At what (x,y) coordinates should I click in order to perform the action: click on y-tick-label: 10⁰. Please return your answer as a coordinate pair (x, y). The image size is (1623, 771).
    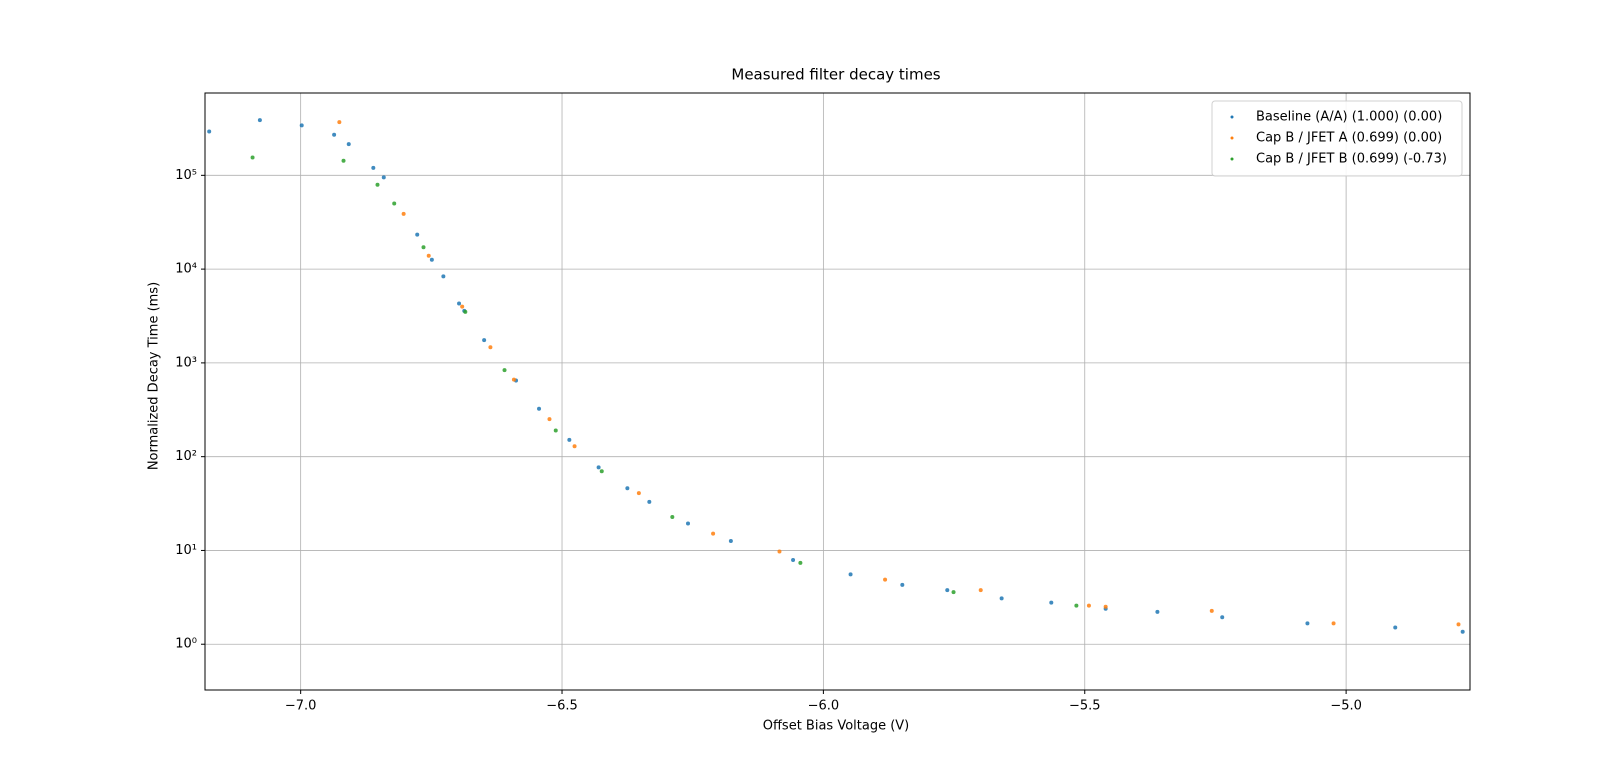
    Looking at the image, I should click on (186, 644).